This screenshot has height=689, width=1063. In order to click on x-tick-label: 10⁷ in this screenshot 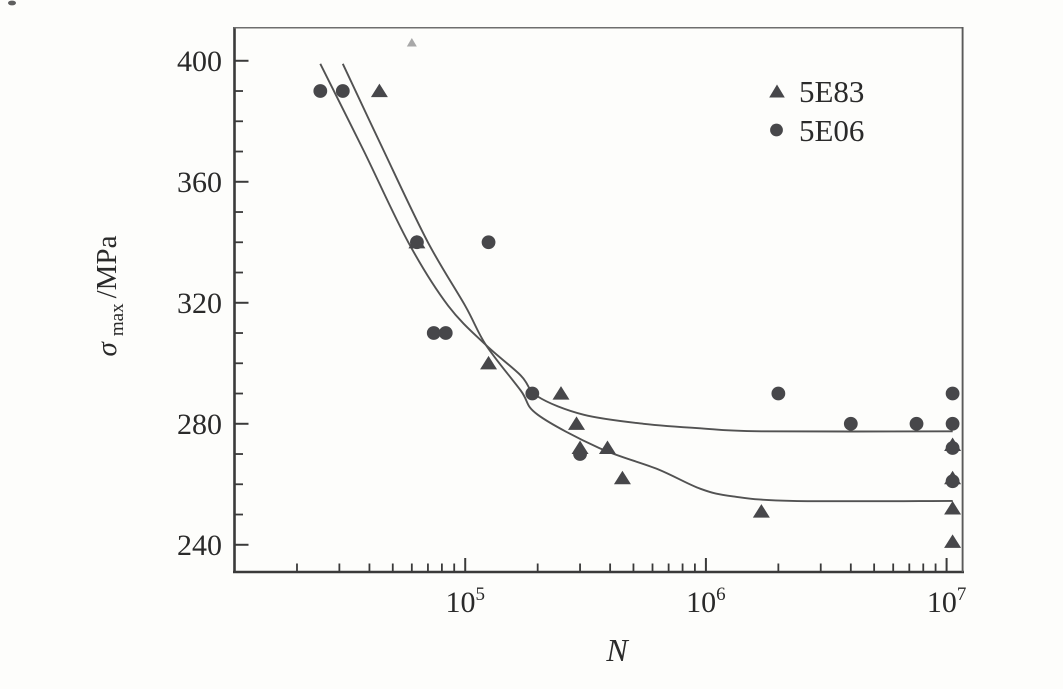, I will do `click(947, 601)`.